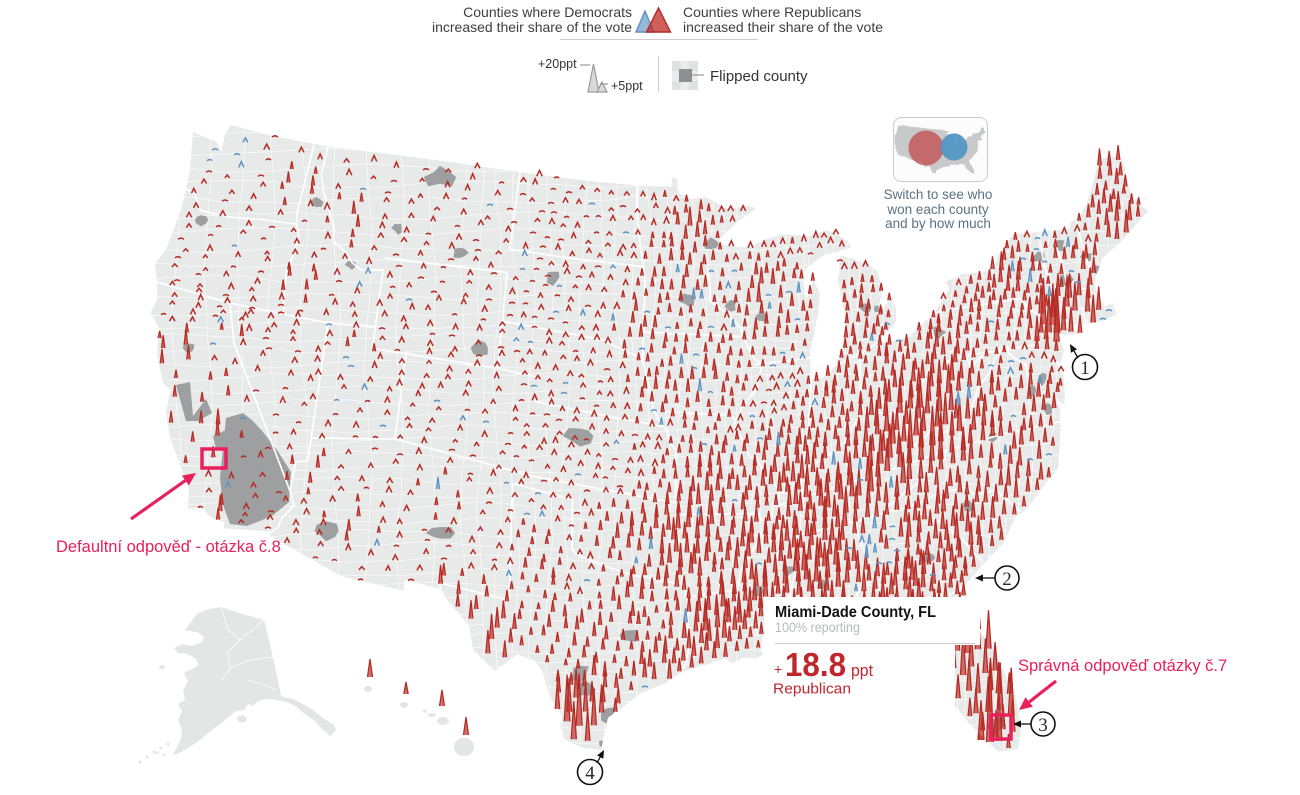 The height and width of the screenshot is (795, 1300). I want to click on svg-text: 4, so click(590, 773).